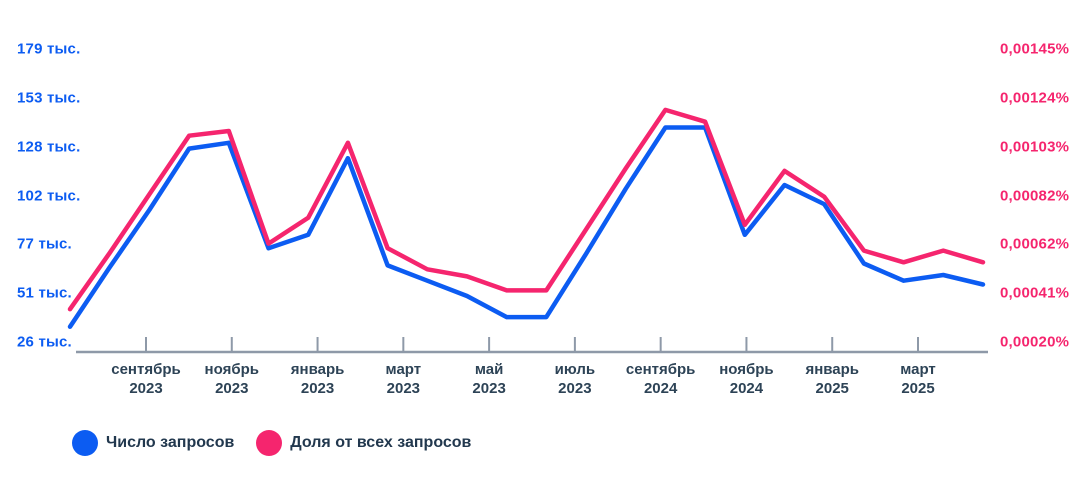  I want to click on y-axis-label-left: 102 тыс., so click(49, 195).